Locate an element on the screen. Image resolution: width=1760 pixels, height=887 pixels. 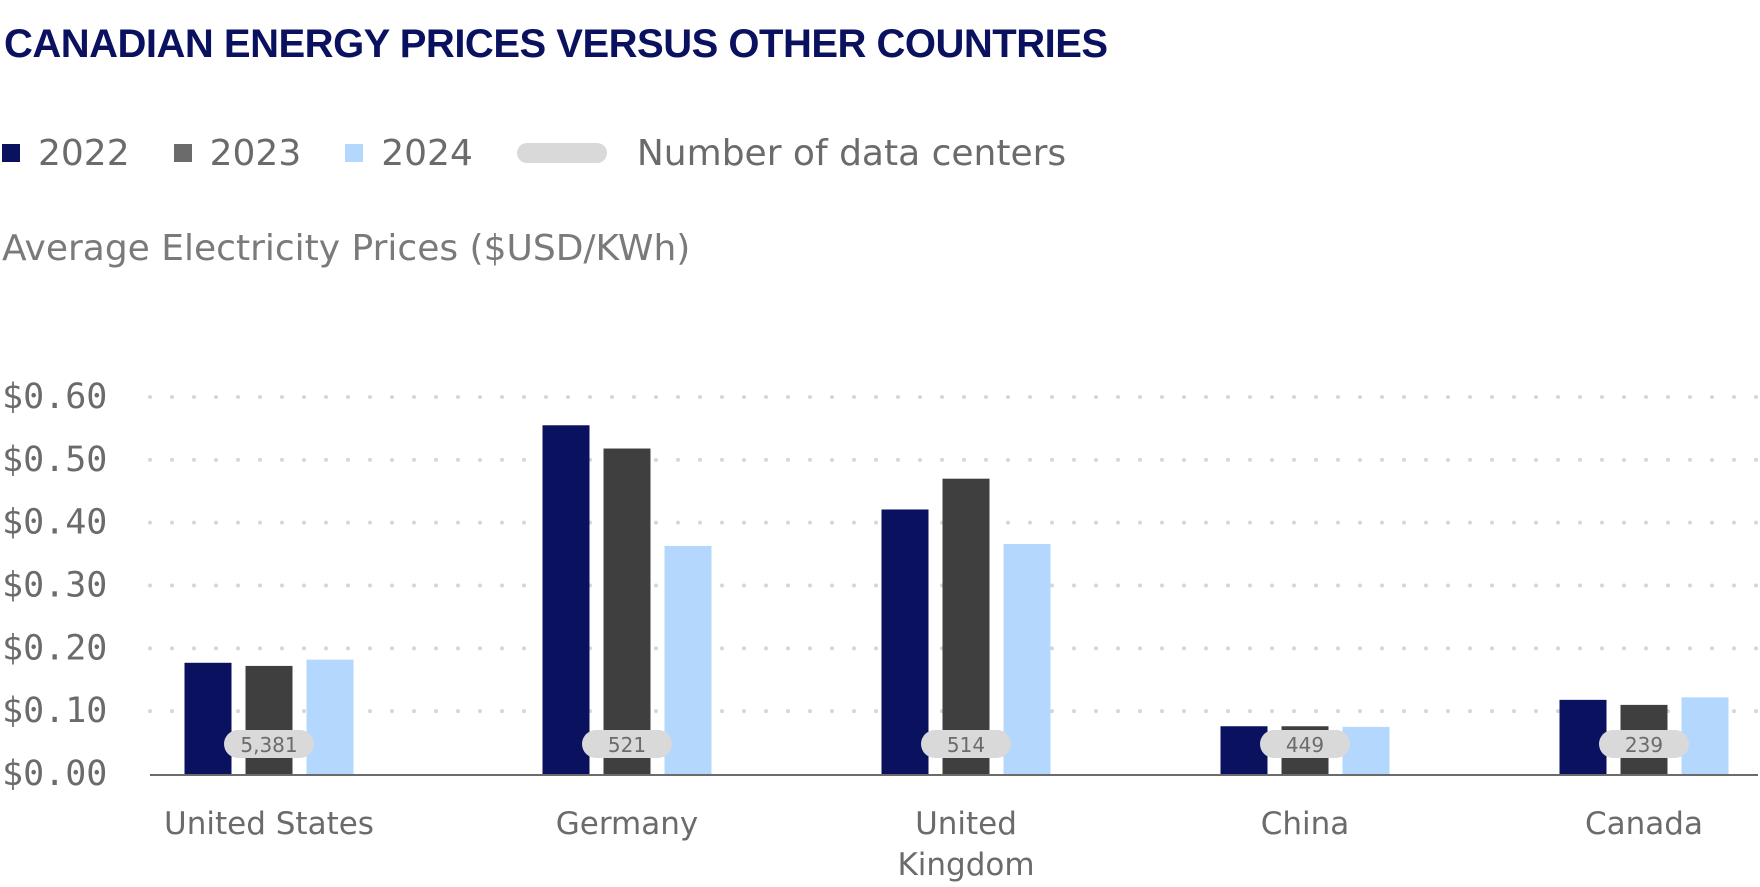
category-label: Canada is located at coordinates (1644, 824).